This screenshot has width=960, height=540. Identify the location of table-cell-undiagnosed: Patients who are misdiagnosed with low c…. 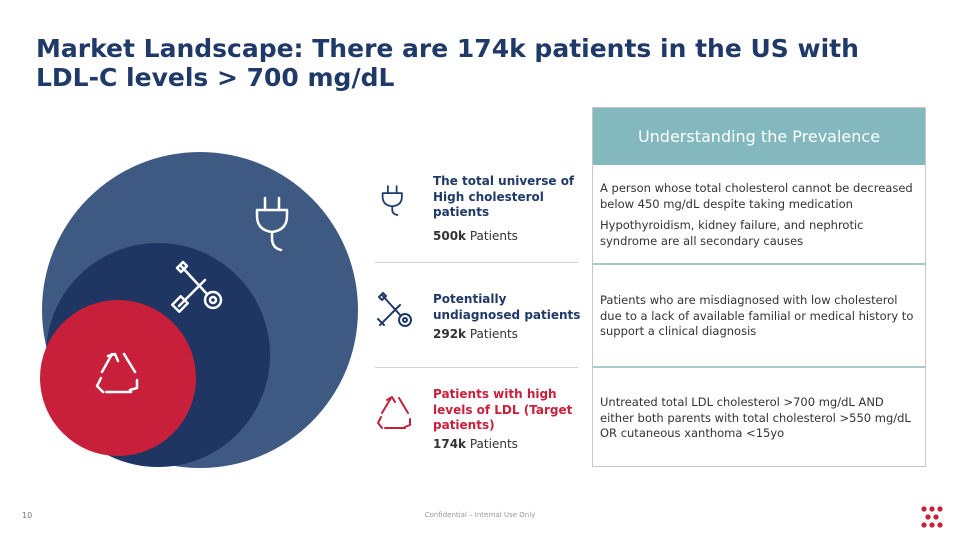
(759, 319).